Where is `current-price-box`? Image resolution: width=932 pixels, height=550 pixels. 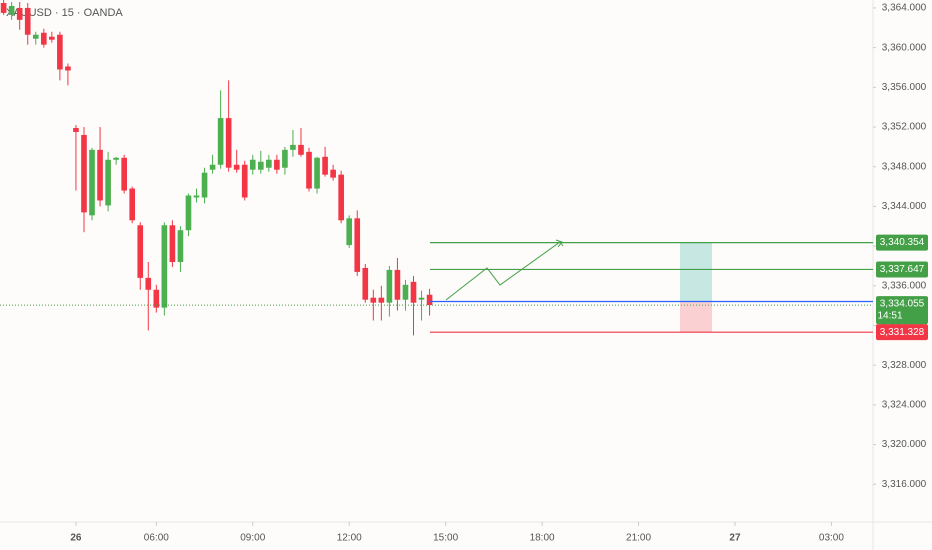
current-price-box is located at coordinates (902, 310).